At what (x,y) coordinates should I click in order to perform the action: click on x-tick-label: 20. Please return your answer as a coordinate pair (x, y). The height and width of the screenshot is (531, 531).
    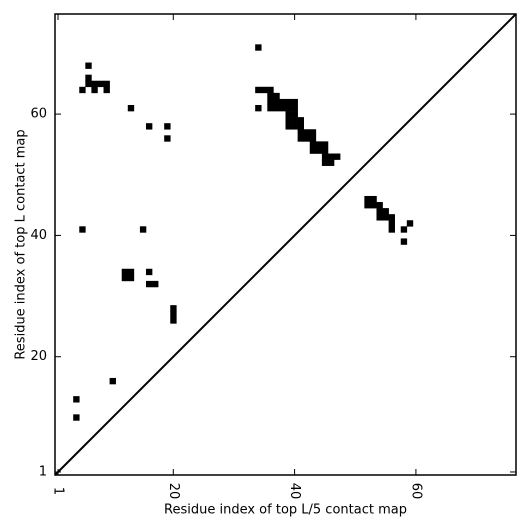
    Looking at the image, I should click on (173, 491).